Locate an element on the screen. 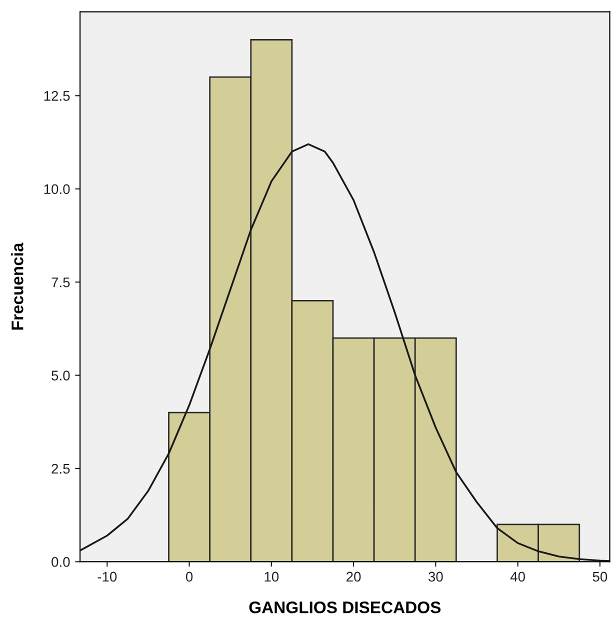 This screenshot has width=611, height=620. x-tick-label: 20 is located at coordinates (353, 577).